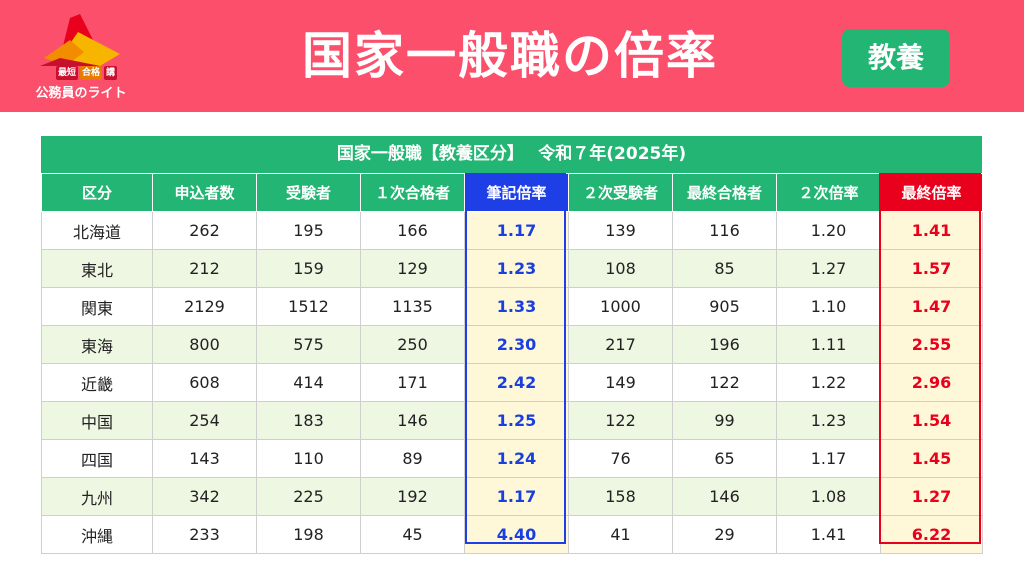 This screenshot has height=576, width=1024. What do you see at coordinates (724, 192) in the screenshot?
I see `col-header-final-pass: 最終合格者` at bounding box center [724, 192].